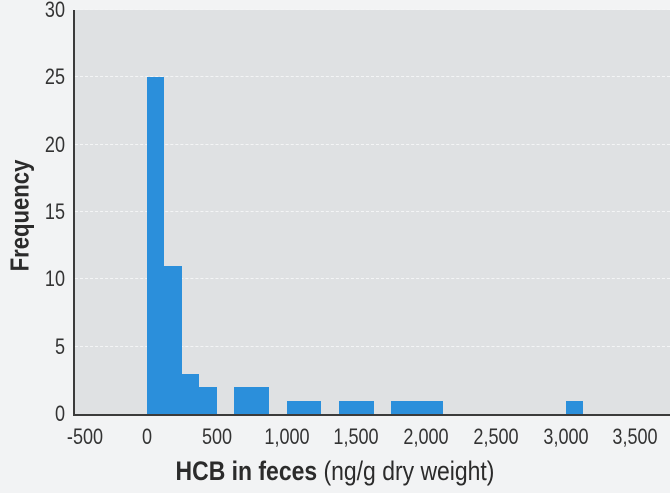 This screenshot has height=493, width=670. Describe the element at coordinates (59, 346) in the screenshot. I see `y-tick-label: 5` at that location.